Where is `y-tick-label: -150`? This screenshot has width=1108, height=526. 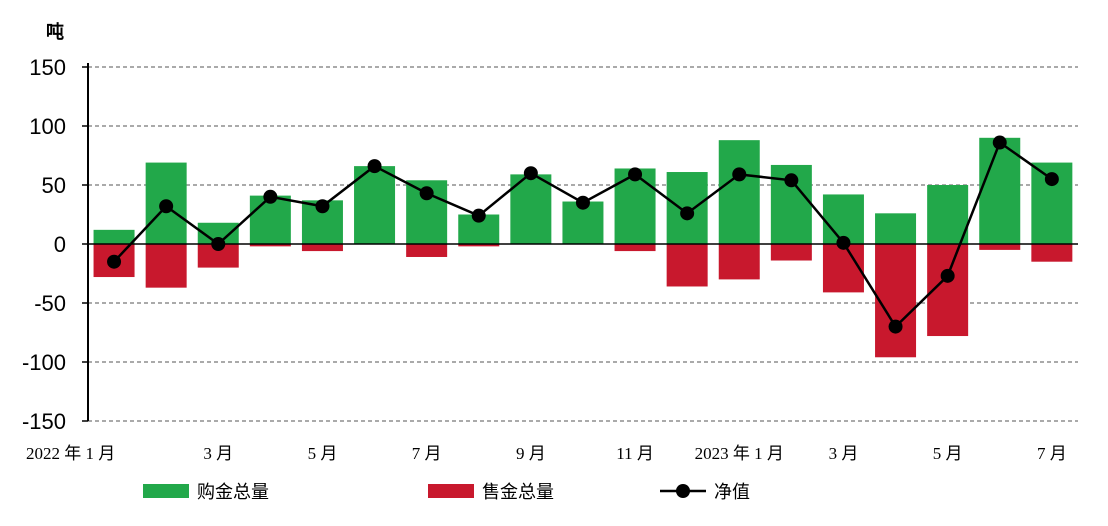
y-tick-label: -150 is located at coordinates (44, 421).